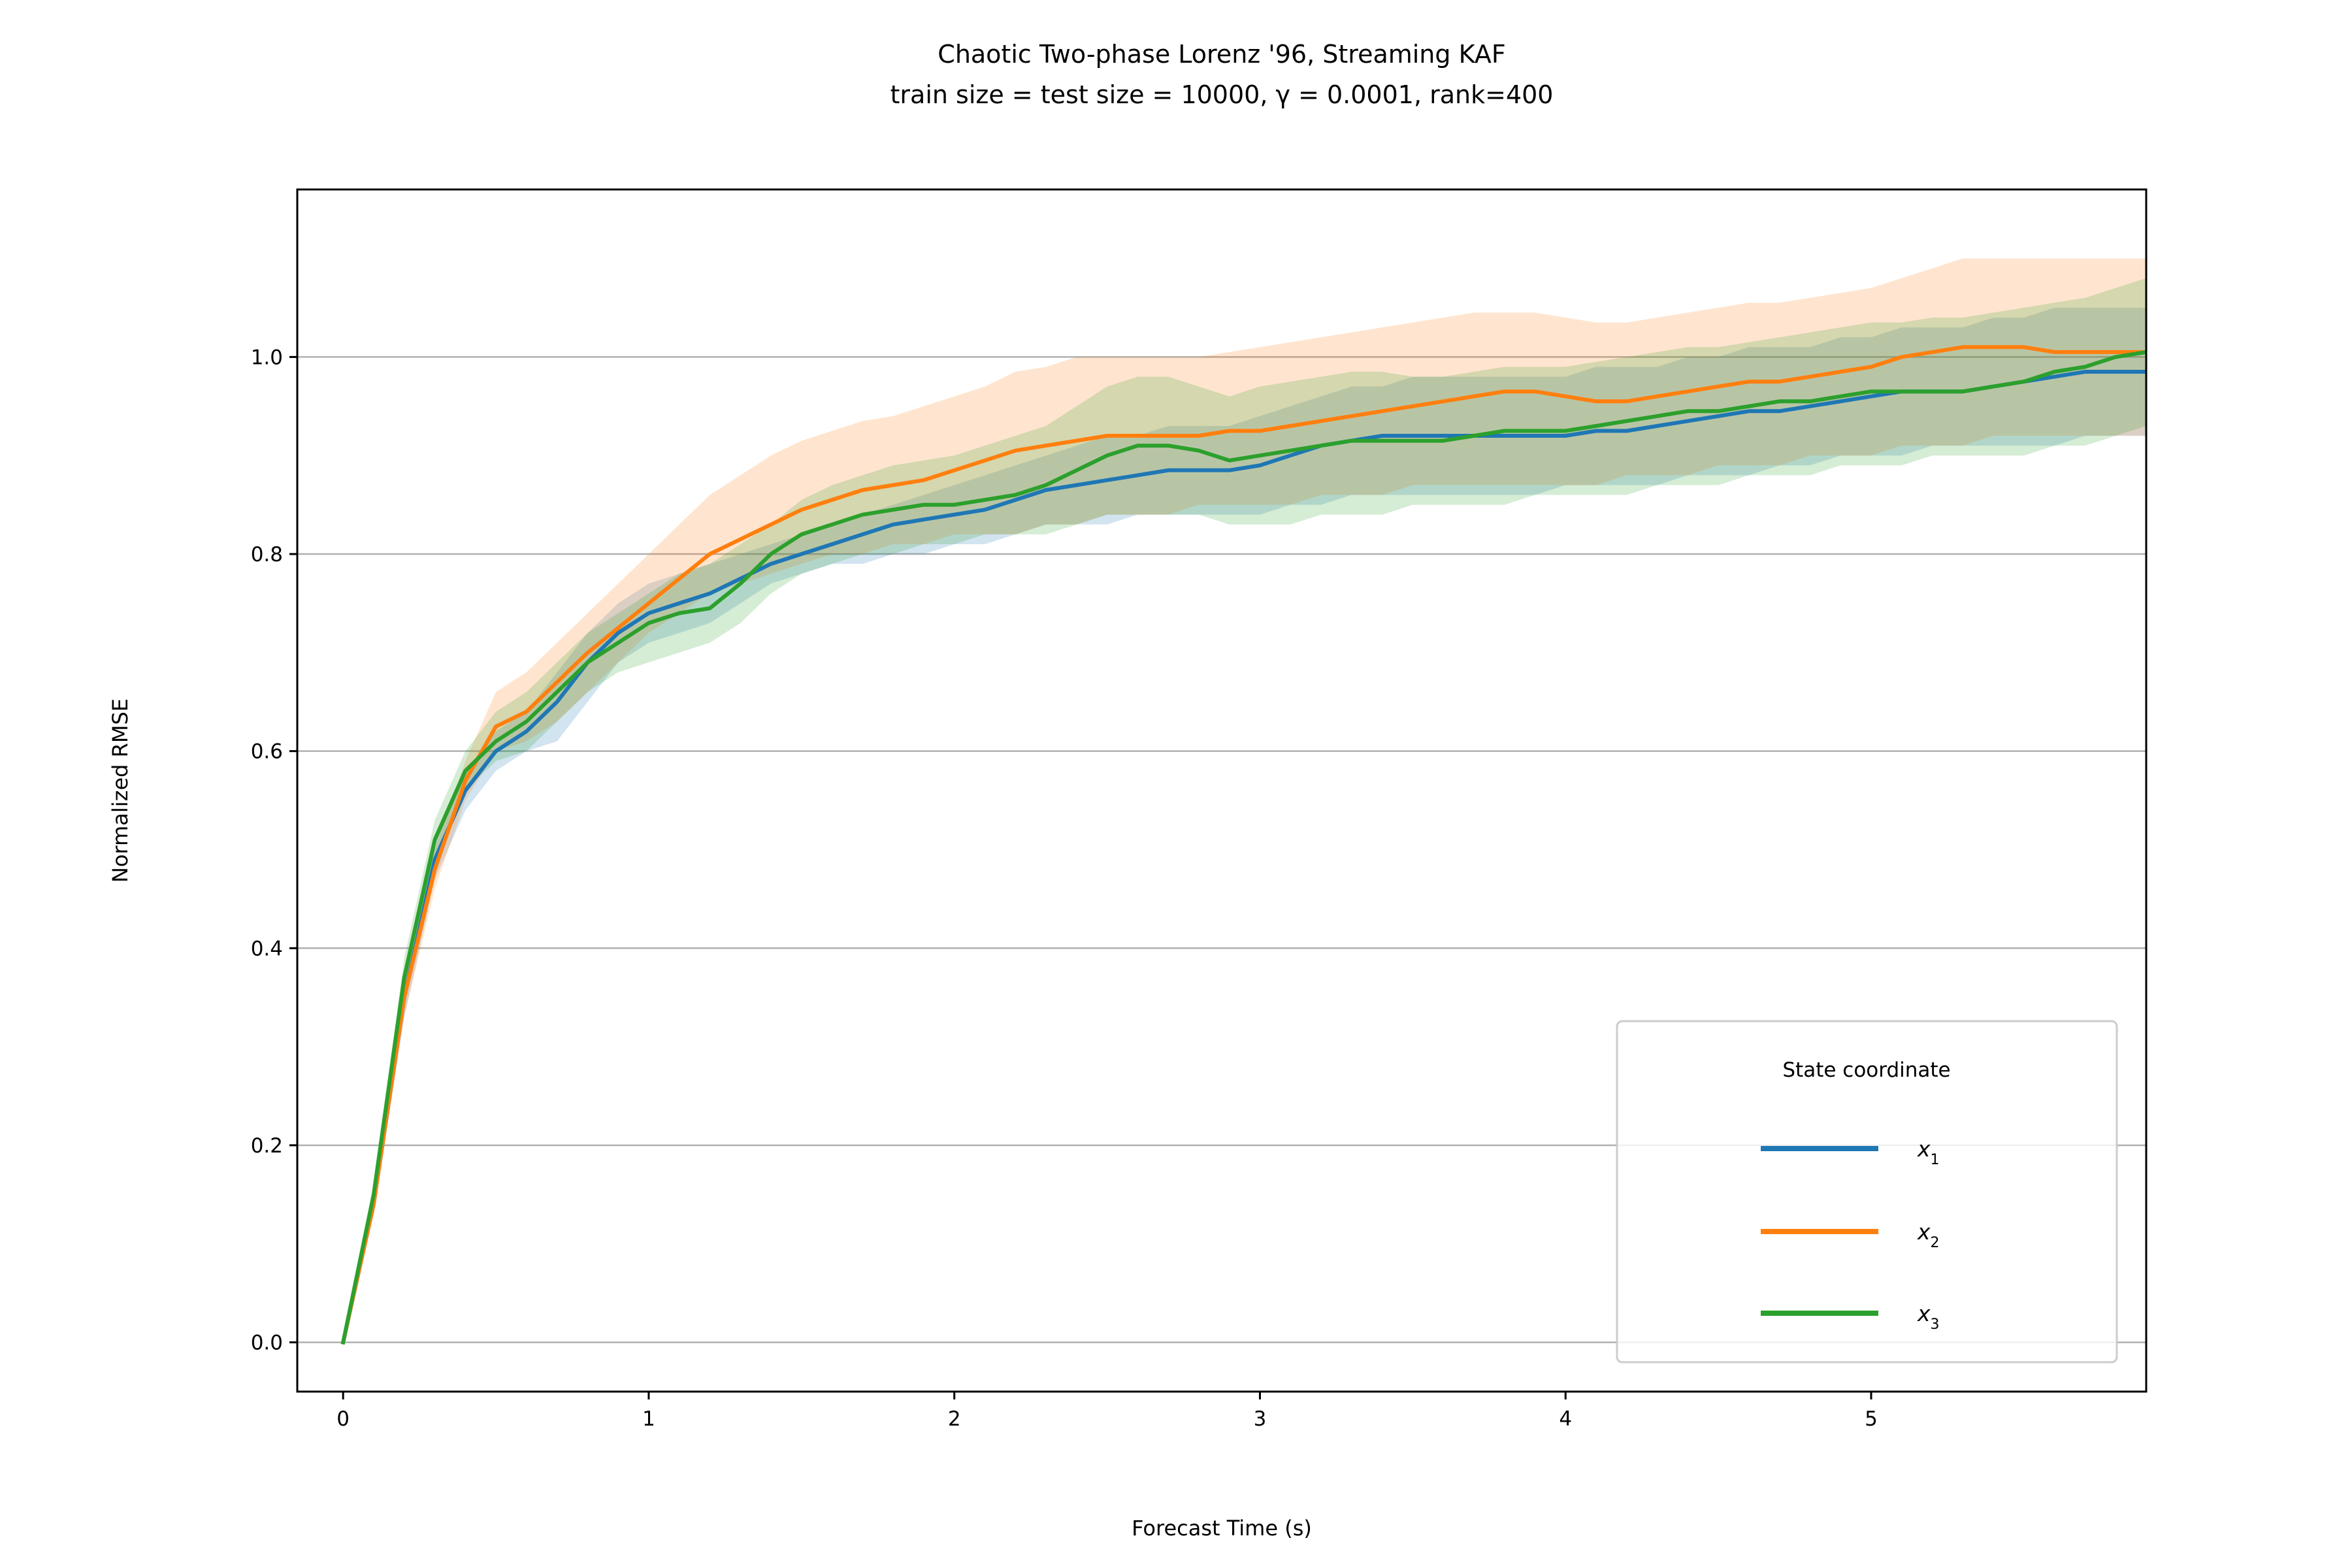 The height and width of the screenshot is (1568, 2352). What do you see at coordinates (267, 1146) in the screenshot?
I see `y-tick-label-1: 0.2` at bounding box center [267, 1146].